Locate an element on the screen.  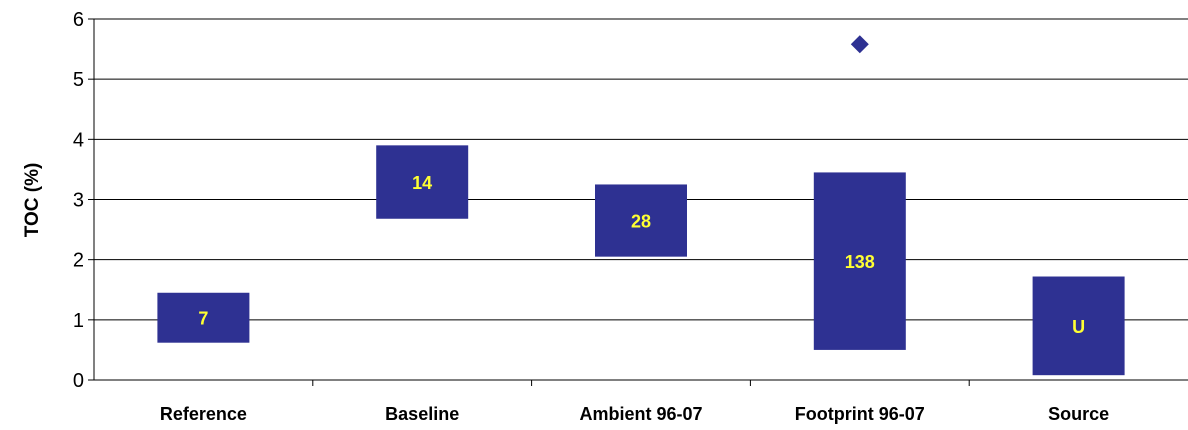
bar-count-label: 138 is located at coordinates (860, 262).